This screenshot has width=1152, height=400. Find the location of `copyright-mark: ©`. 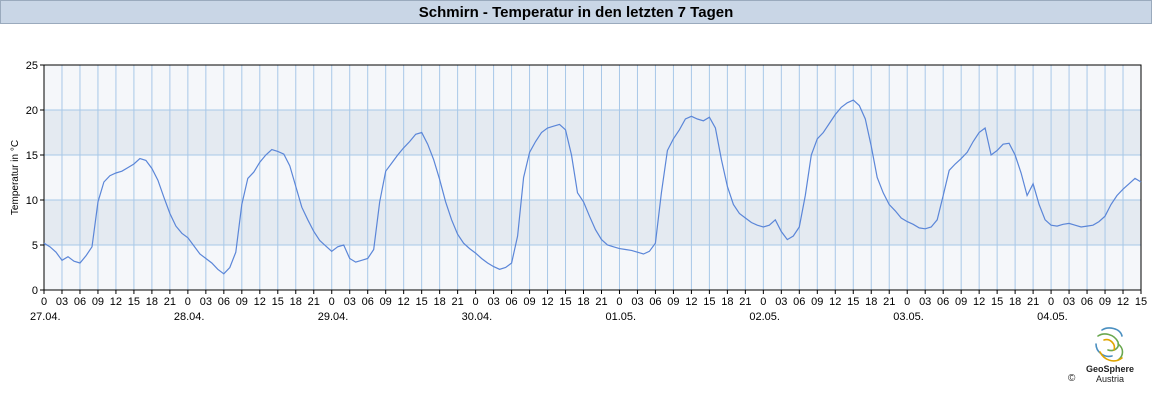

copyright-mark: © is located at coordinates (1072, 378).